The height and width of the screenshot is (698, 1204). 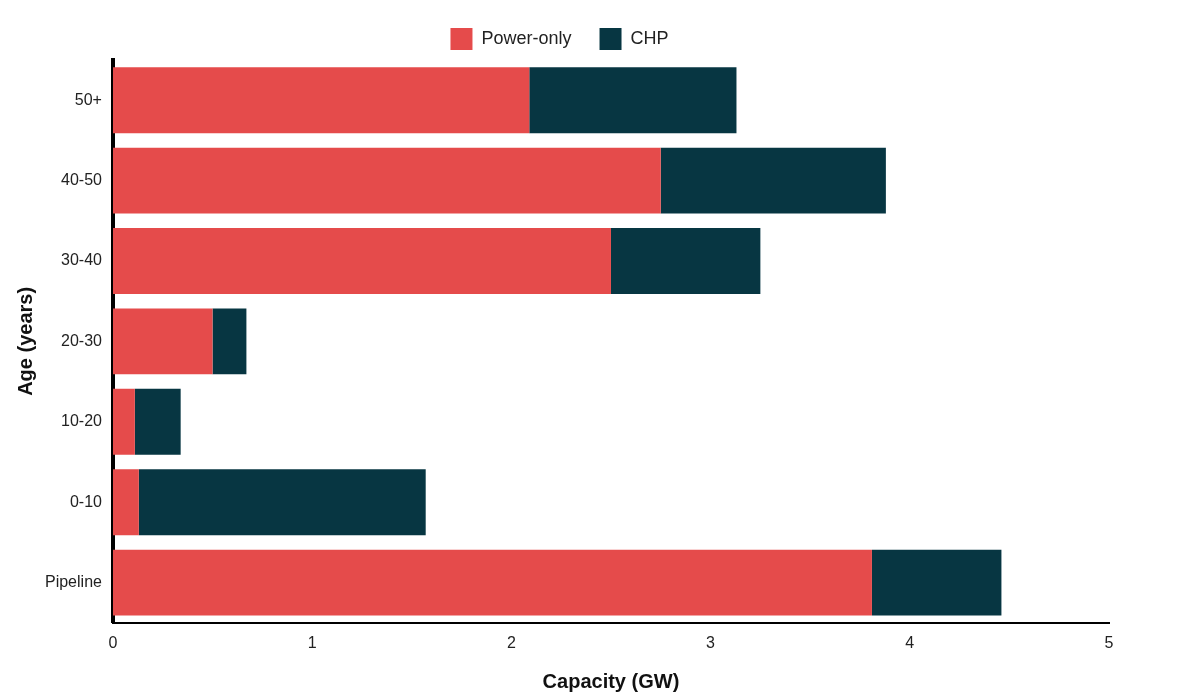 What do you see at coordinates (113, 642) in the screenshot?
I see `x-tick-label: 0` at bounding box center [113, 642].